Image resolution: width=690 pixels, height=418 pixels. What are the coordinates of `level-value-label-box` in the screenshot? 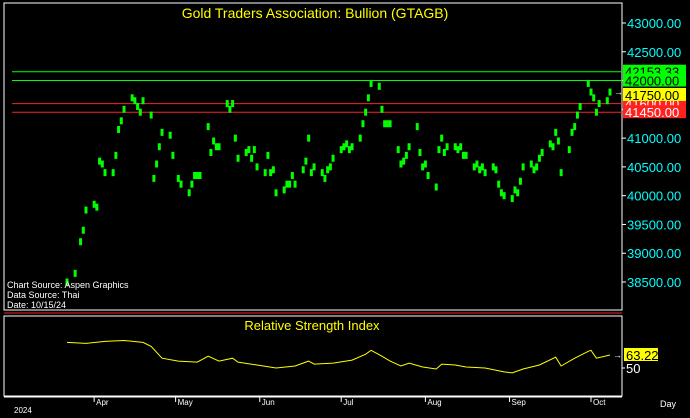 It's located at (654, 112).